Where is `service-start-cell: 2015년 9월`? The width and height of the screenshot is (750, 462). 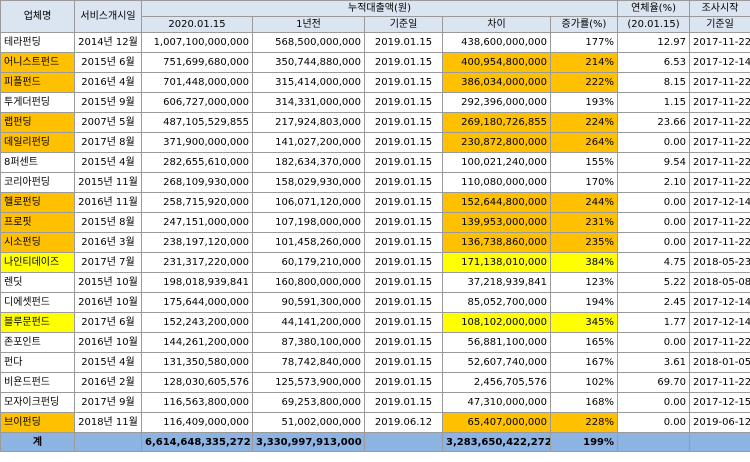 service-start-cell: 2015년 9월 is located at coordinates (108, 102).